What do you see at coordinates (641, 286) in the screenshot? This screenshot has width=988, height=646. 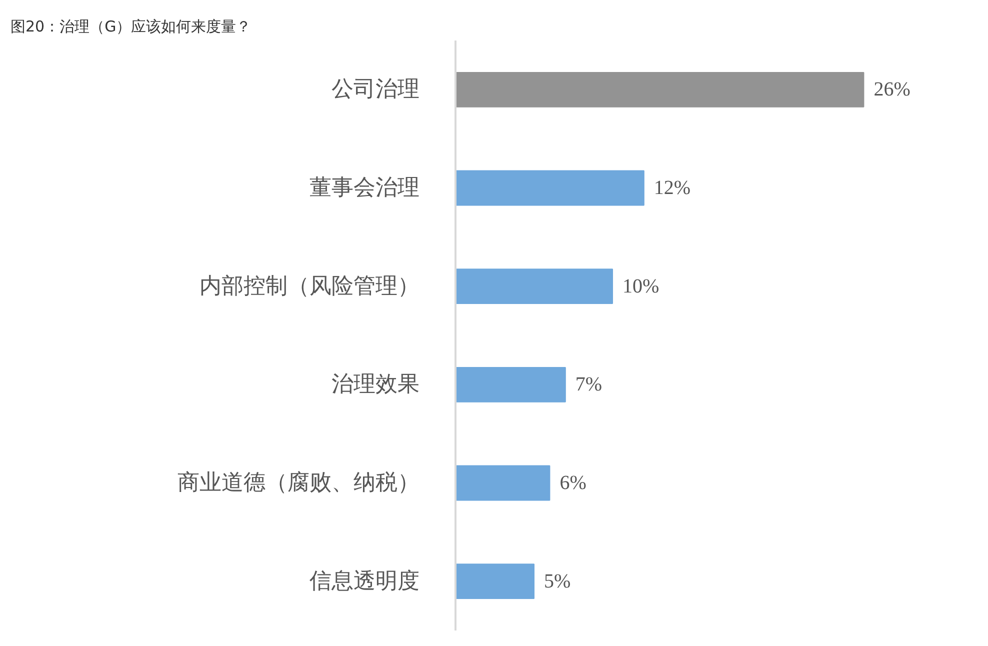 I see `data-label: 10%` at bounding box center [641, 286].